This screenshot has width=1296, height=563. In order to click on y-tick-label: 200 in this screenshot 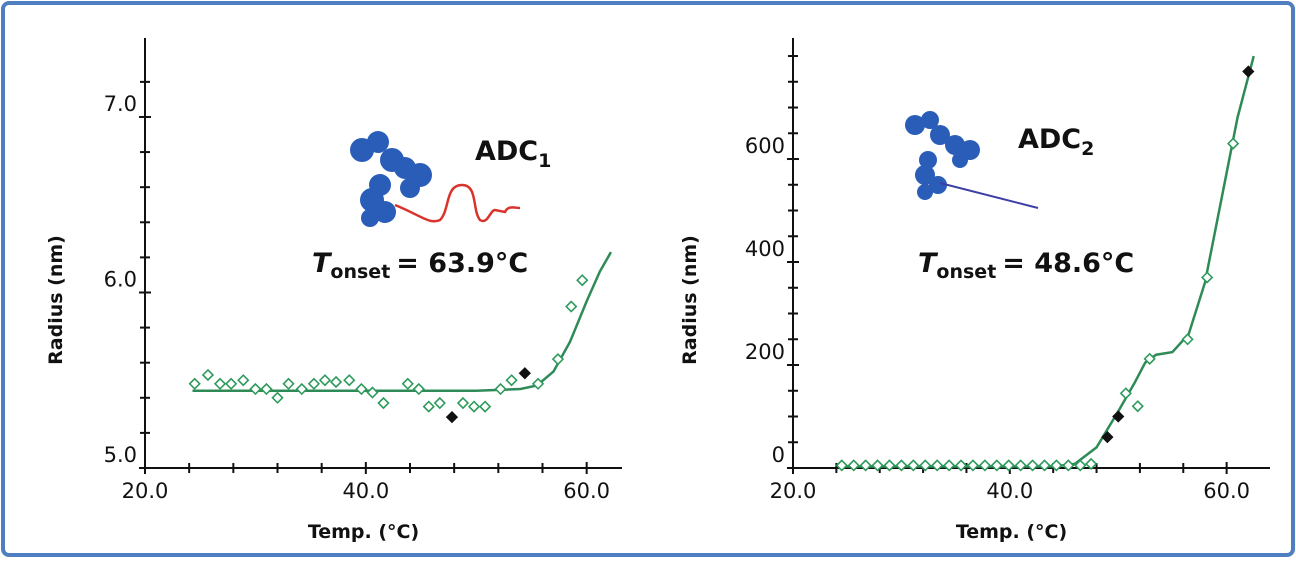, I will do `click(765, 352)`.